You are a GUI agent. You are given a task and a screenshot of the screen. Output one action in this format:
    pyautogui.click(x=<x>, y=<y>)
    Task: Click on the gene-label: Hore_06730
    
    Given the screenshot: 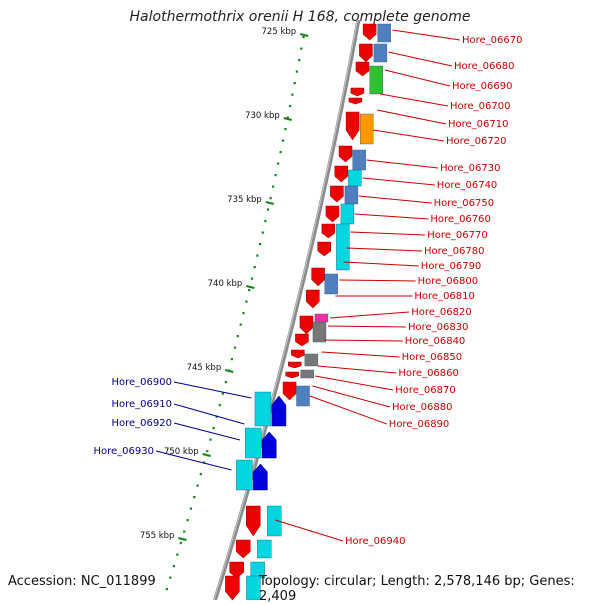 What is the action you would take?
    pyautogui.click(x=470, y=168)
    